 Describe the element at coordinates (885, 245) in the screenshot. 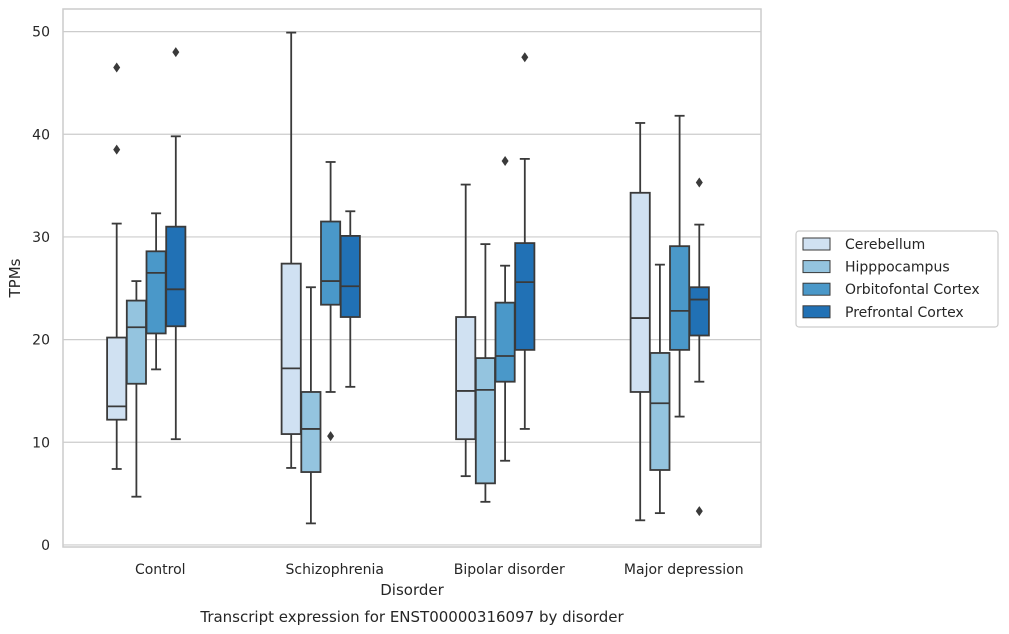

I see `legend-label: Cerebellum` at that location.